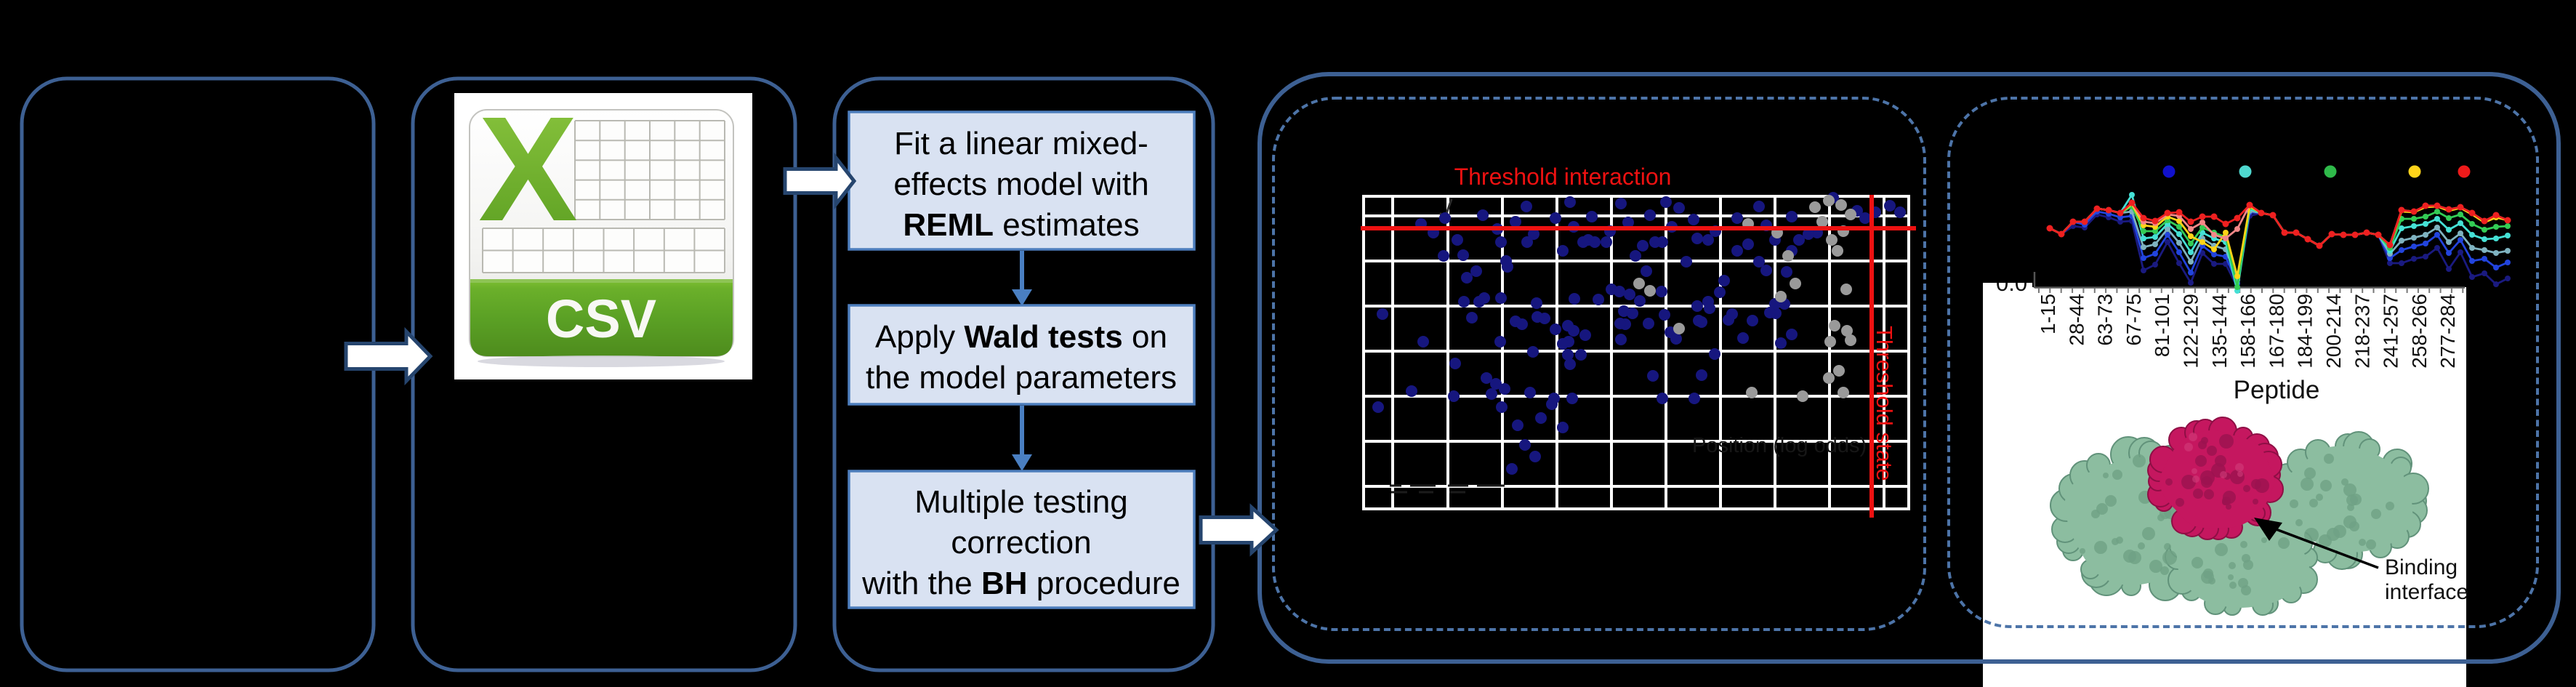  Describe the element at coordinates (601, 319) in the screenshot. I see `svg-text: CSV` at that location.